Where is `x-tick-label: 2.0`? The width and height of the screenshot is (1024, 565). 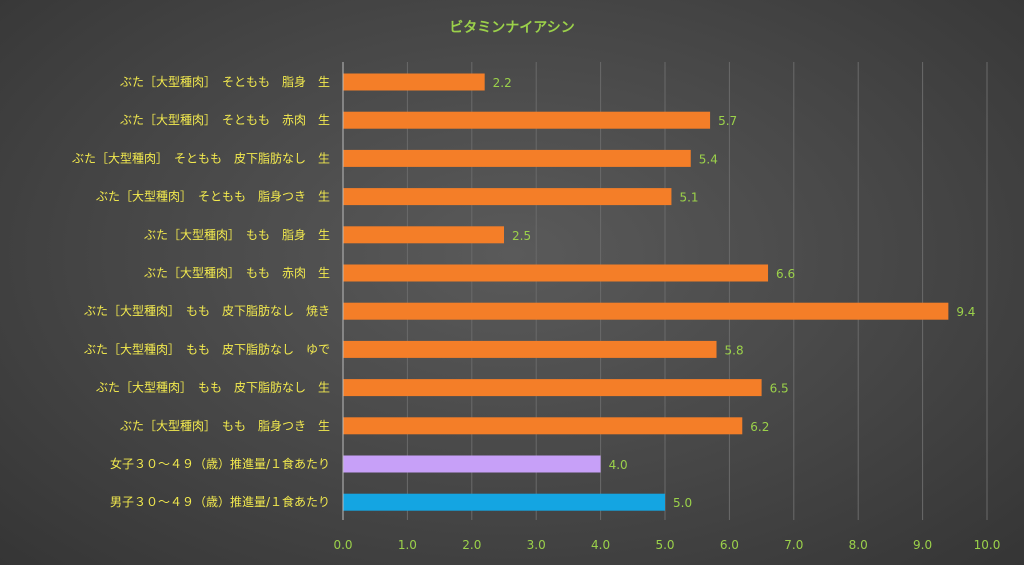 x-tick-label: 2.0 is located at coordinates (471, 545).